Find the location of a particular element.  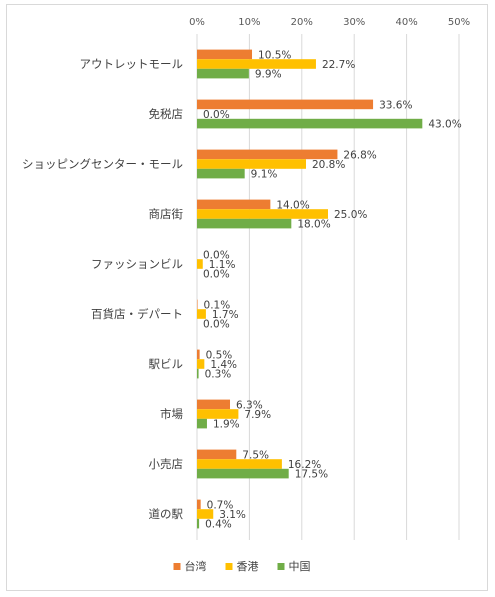

data-label: 9.9% is located at coordinates (268, 75).